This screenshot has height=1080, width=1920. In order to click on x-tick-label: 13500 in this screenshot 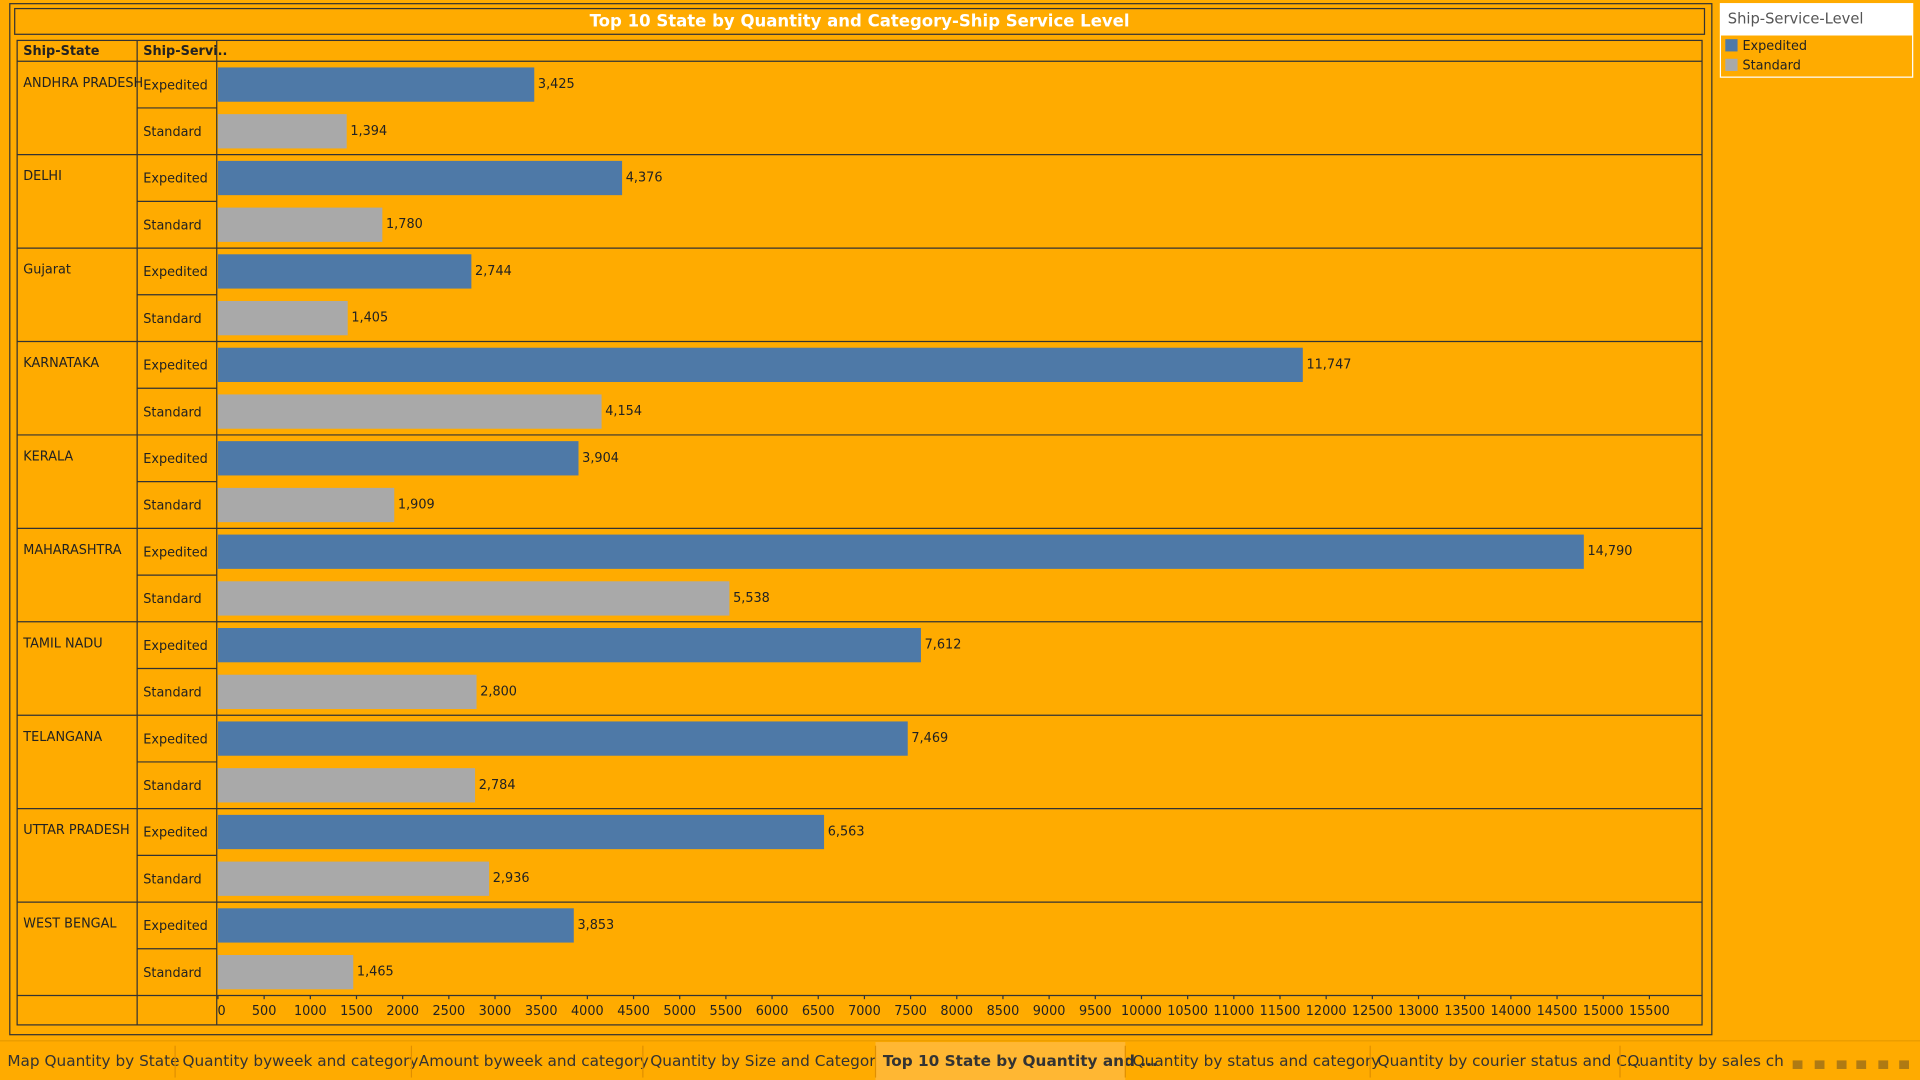, I will do `click(1464, 1011)`.